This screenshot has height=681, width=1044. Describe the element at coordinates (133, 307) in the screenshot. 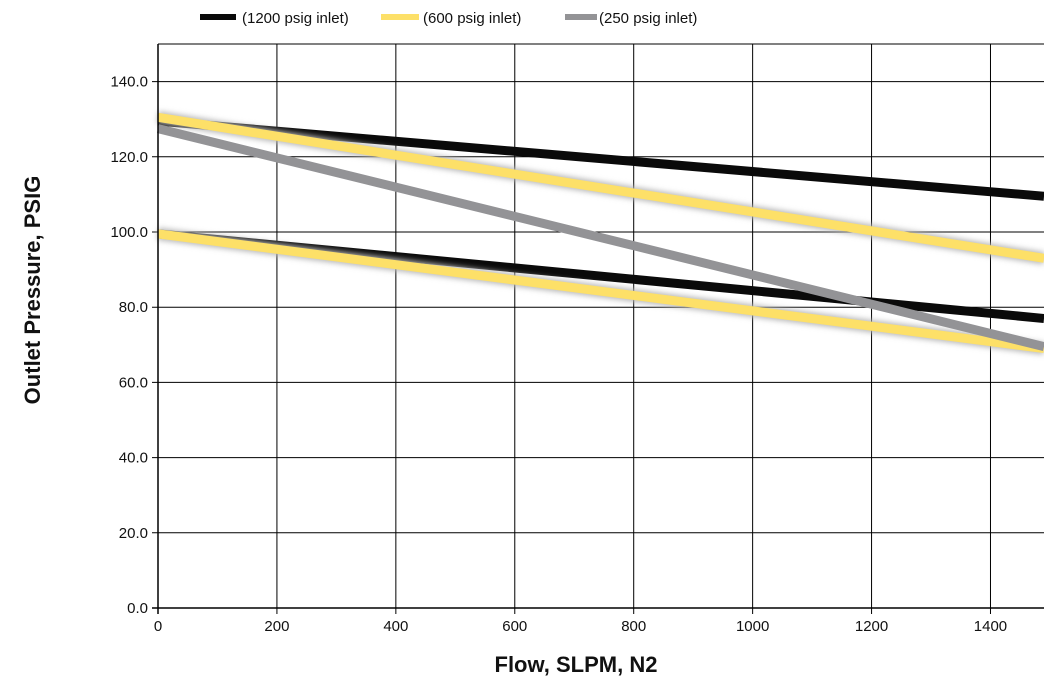

I see `y-tick-label: 80.0` at that location.